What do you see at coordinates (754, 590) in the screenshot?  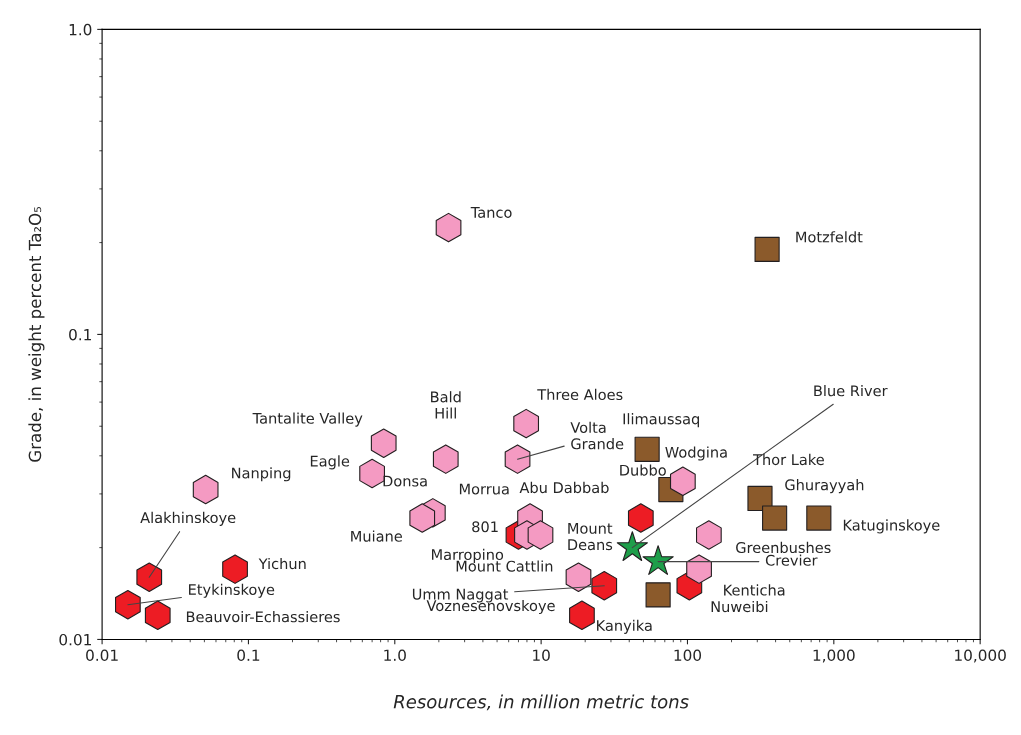 I see `annotation: Kenticha` at bounding box center [754, 590].